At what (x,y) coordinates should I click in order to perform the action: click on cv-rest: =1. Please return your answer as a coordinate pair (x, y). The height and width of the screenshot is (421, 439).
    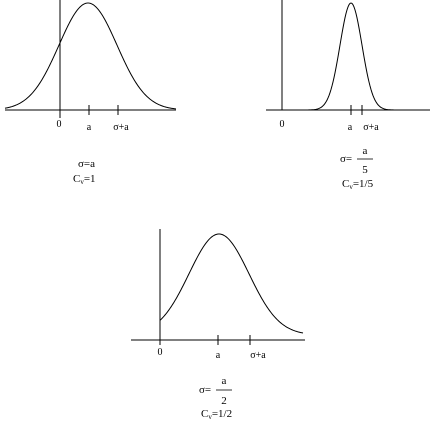
    Looking at the image, I should click on (90, 179).